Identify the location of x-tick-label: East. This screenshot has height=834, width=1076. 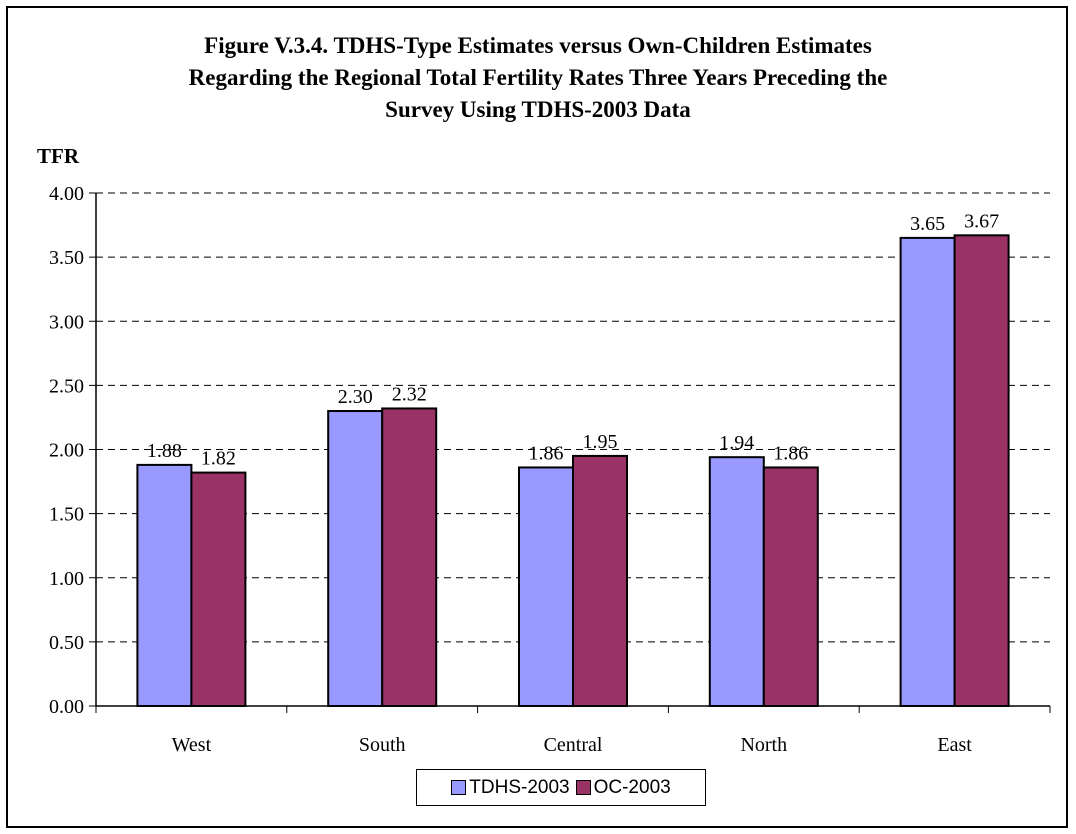
(954, 745).